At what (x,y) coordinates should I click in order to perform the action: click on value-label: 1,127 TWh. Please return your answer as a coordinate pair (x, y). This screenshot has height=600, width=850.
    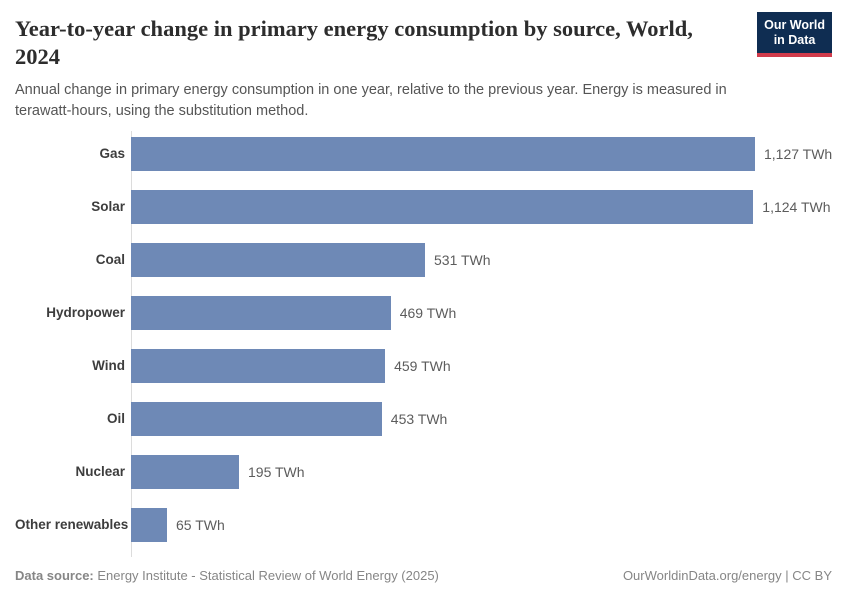
    Looking at the image, I should click on (798, 153).